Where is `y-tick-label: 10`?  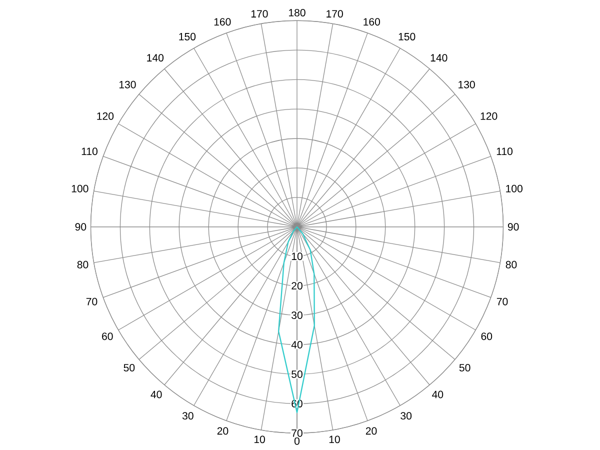
y-tick-label: 10 is located at coordinates (297, 256).